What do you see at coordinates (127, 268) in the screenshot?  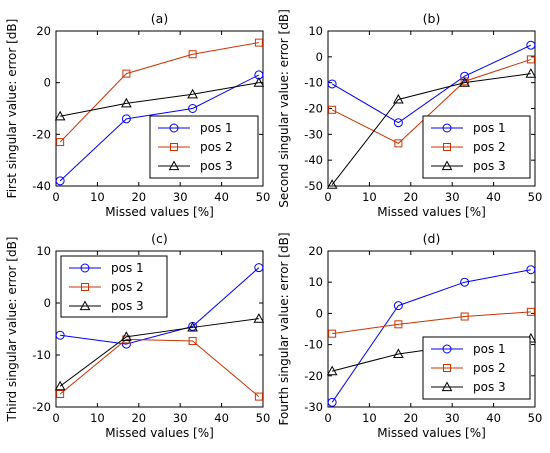 I see `legend-label: pos 1` at bounding box center [127, 268].